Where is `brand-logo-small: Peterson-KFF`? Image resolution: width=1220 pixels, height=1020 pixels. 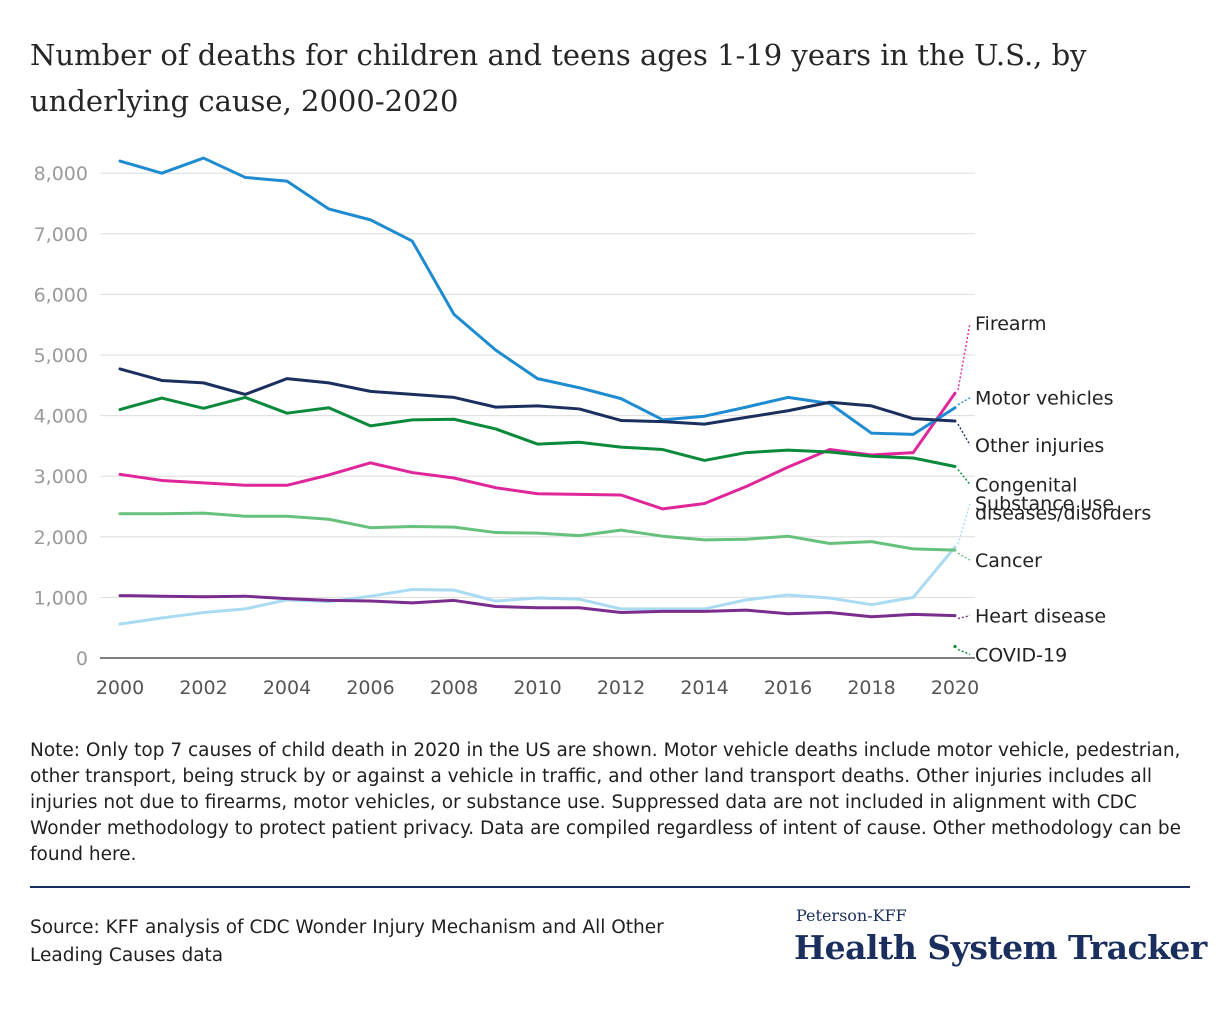 brand-logo-small: Peterson-KFF is located at coordinates (851, 915).